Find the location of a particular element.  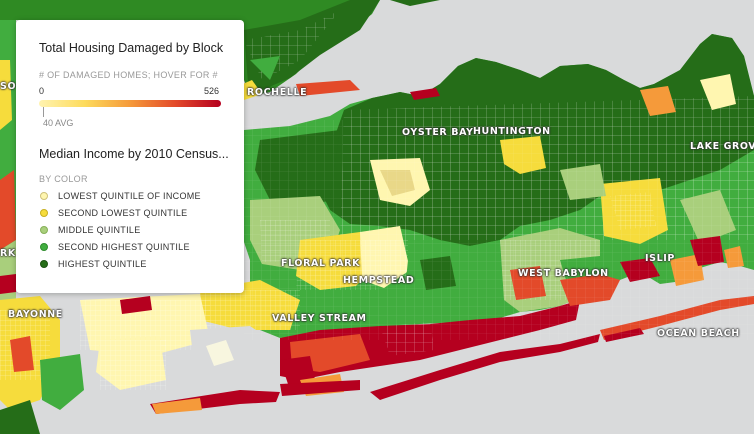

income-legend-item-second-lowest: SECOND LOWEST QUINTILE is located at coordinates (113, 213).